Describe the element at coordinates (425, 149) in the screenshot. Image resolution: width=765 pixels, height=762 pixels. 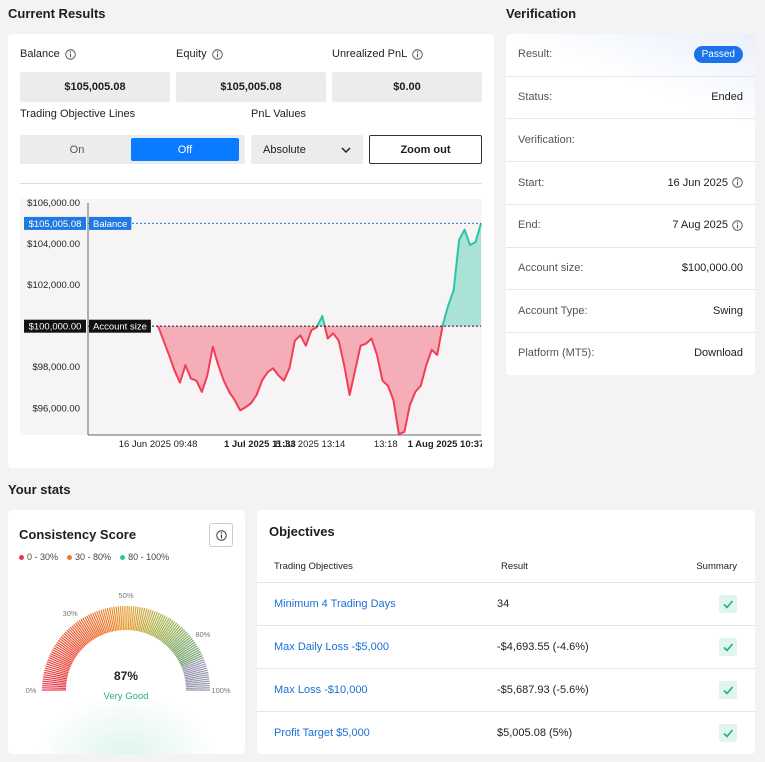
I see `zoom-button: Zoom out` at that location.